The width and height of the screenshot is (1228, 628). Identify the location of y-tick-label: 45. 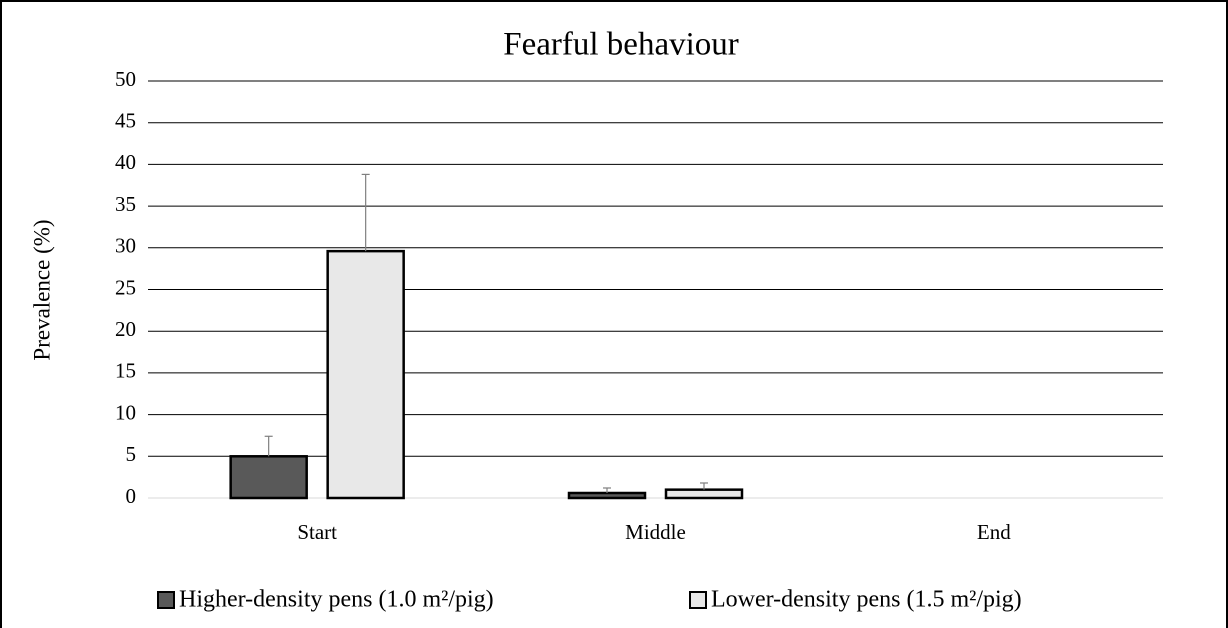
(125, 121).